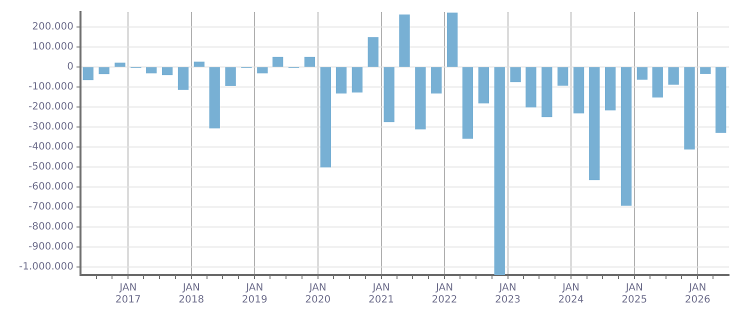  What do you see at coordinates (128, 294) in the screenshot?
I see `x-tick-label: JAN 2017` at bounding box center [128, 294].